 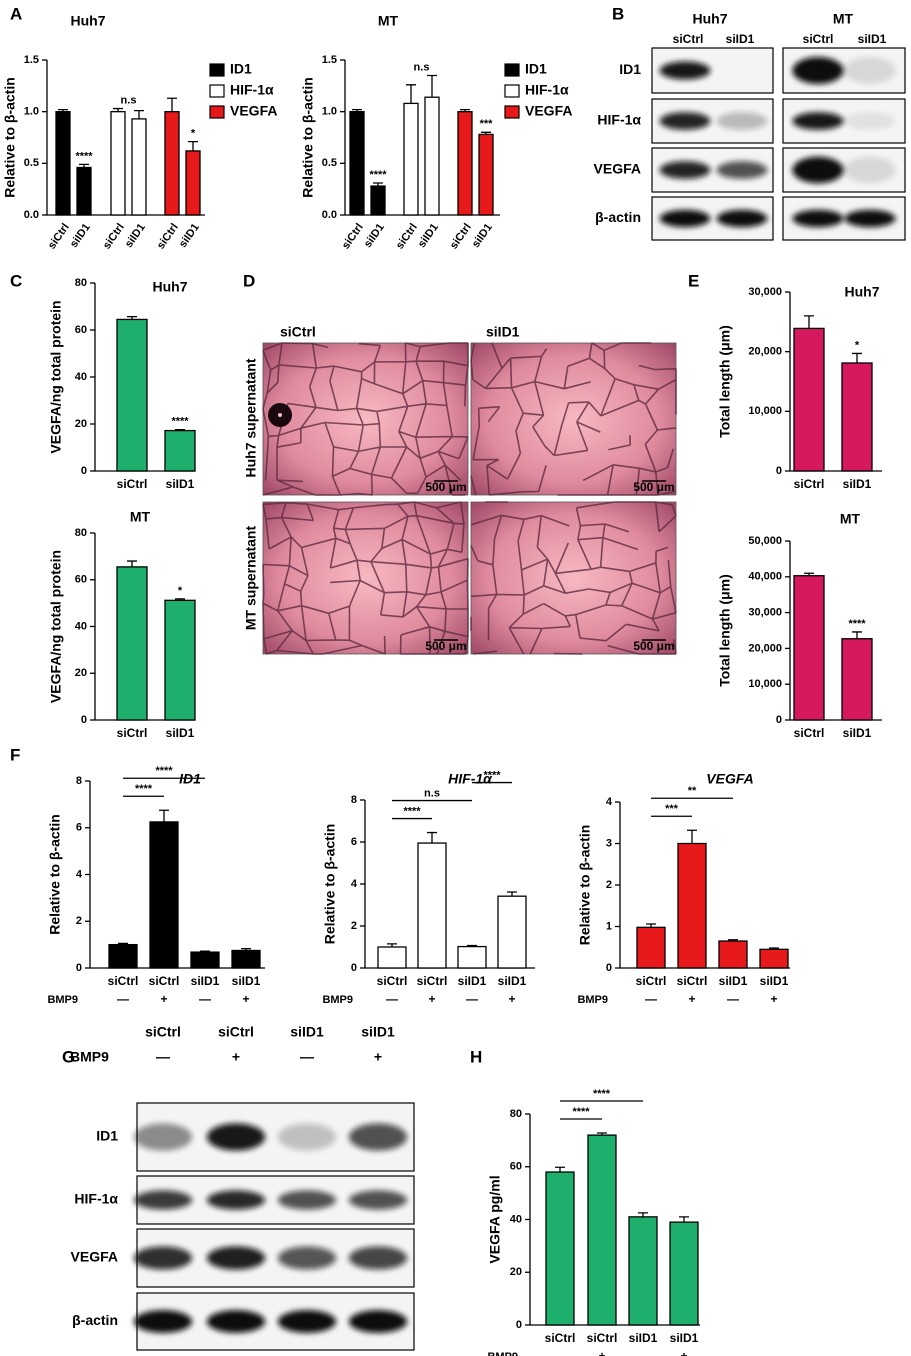 I want to click on y-axis-label: VEGFA pg/ml, so click(x=495, y=1219).